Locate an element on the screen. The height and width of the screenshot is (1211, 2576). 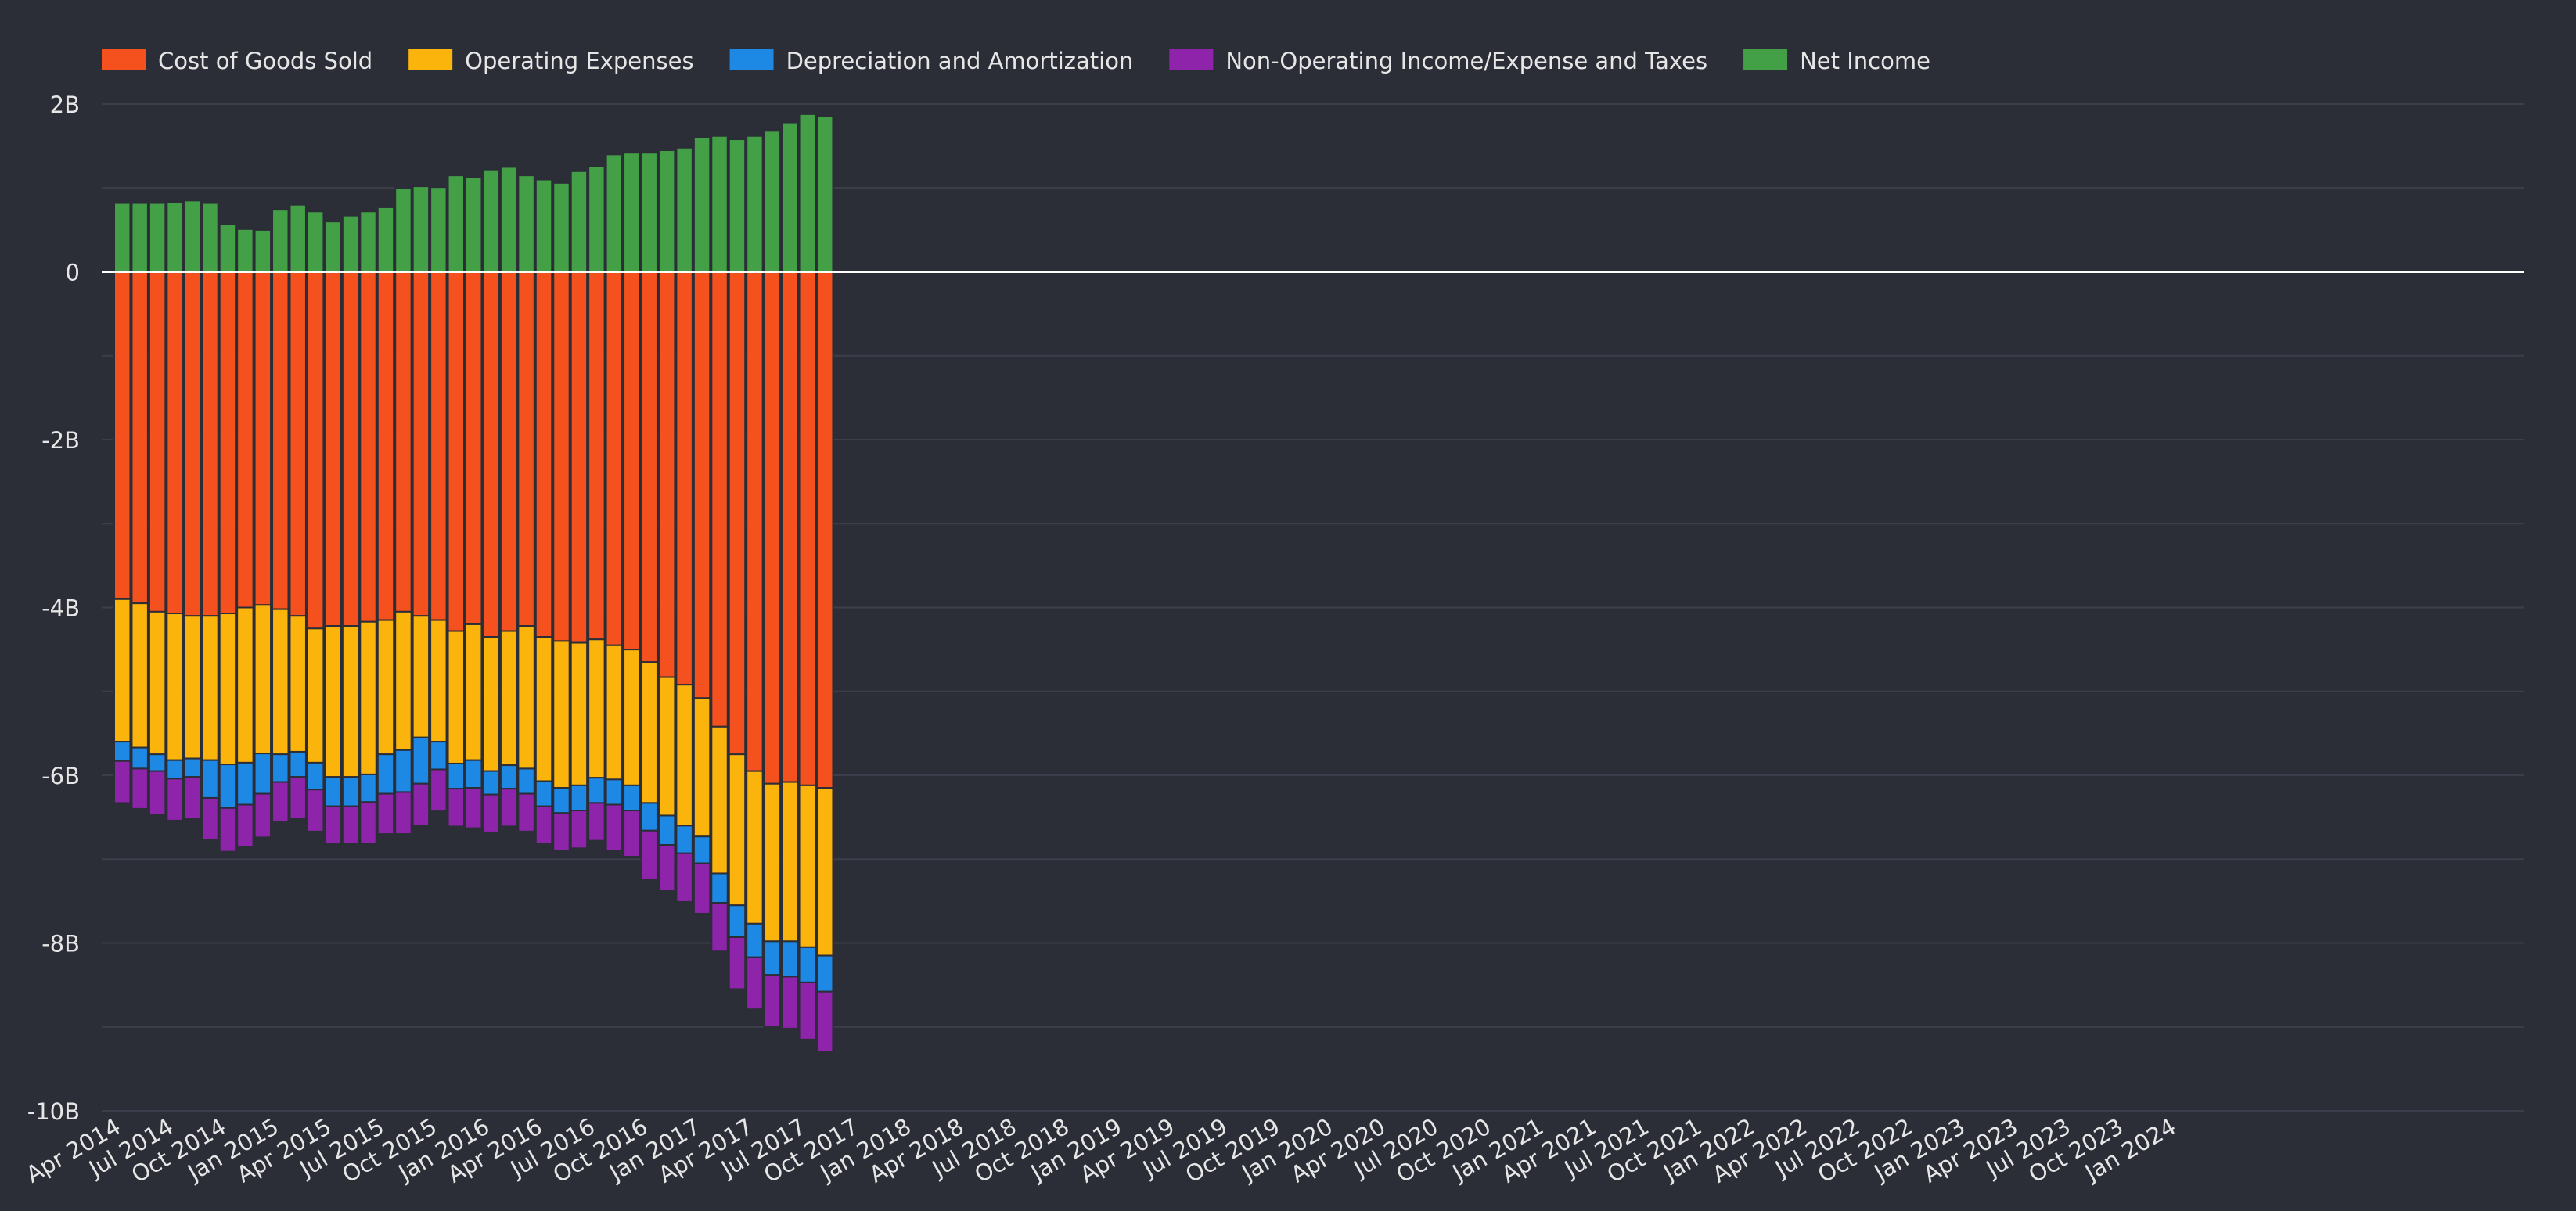
y-axis: 2B 0 -2B -4B -6B -8B -10B is located at coordinates (54, 608).